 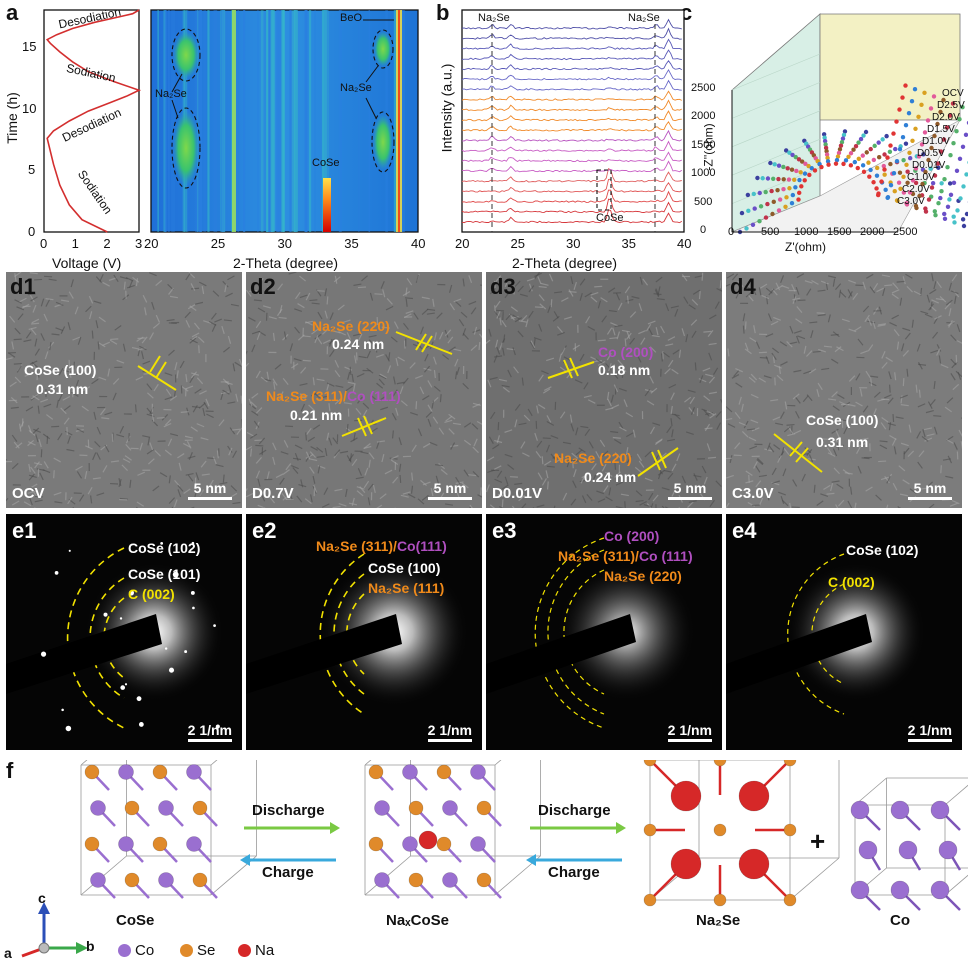 I want to click on eis-back-wall-left, so click(x=776, y=123).